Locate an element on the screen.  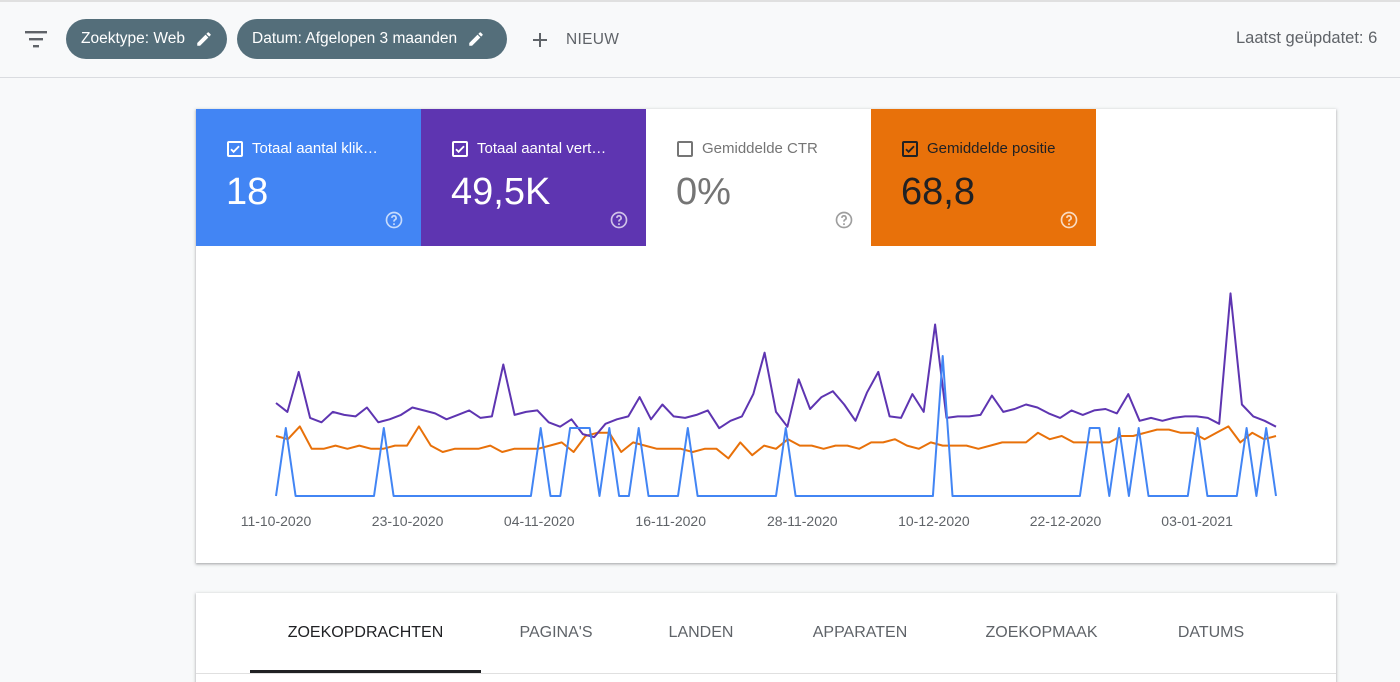
tab-zoekopmaak: ZOEKOPMAAK is located at coordinates (1041, 632).